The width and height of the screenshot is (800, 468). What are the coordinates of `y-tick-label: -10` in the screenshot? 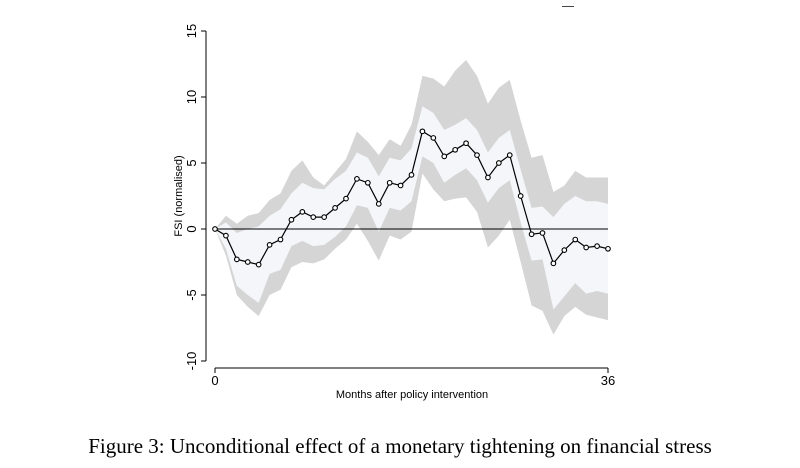 It's located at (191, 361).